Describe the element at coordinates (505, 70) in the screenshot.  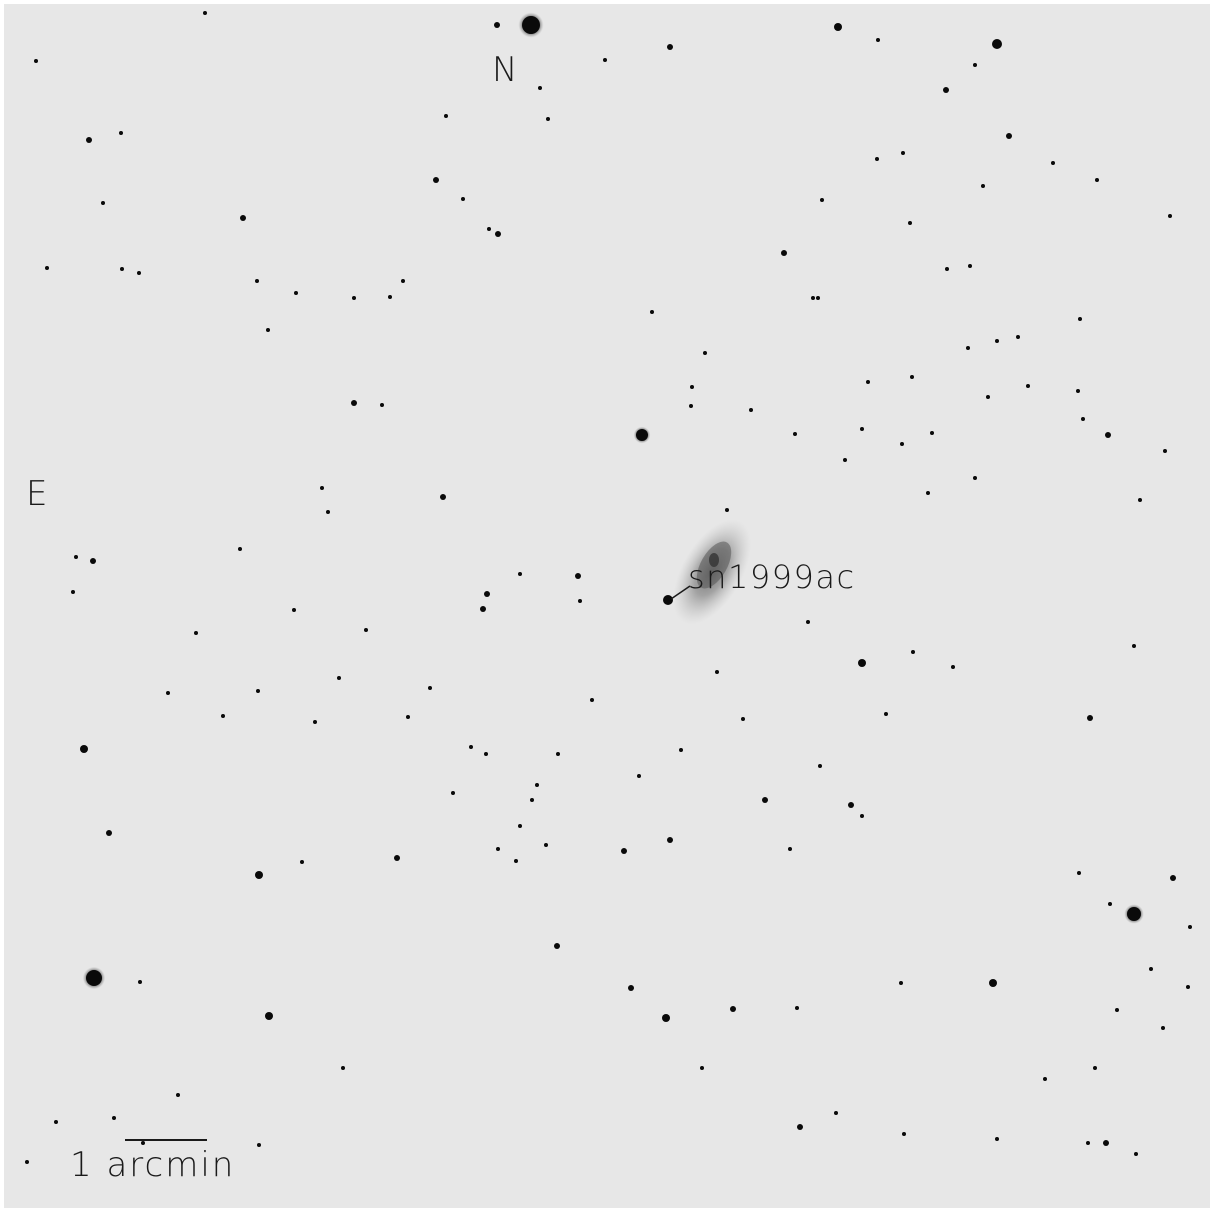
I see `north-label: N` at that location.